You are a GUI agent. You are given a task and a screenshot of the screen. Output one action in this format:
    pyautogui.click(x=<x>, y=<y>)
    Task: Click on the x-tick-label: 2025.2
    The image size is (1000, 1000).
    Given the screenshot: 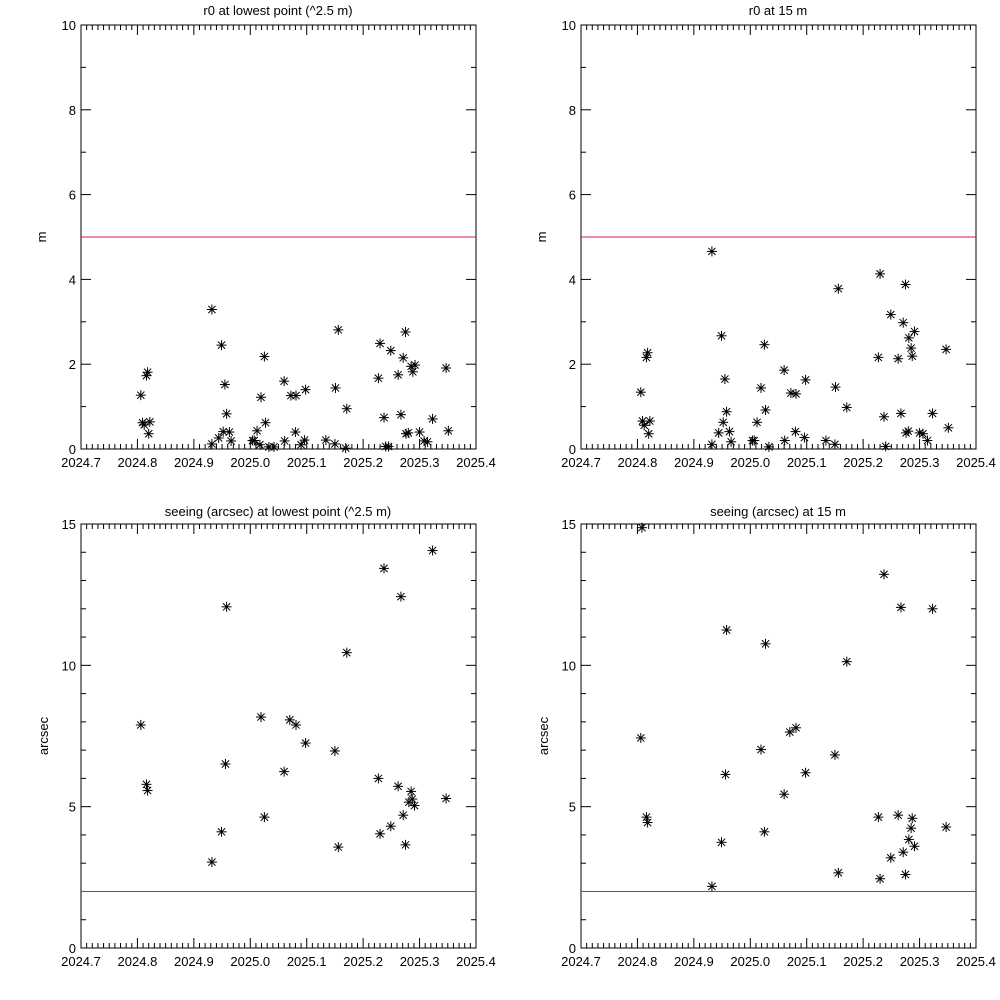 What is the action you would take?
    pyautogui.click(x=863, y=961)
    